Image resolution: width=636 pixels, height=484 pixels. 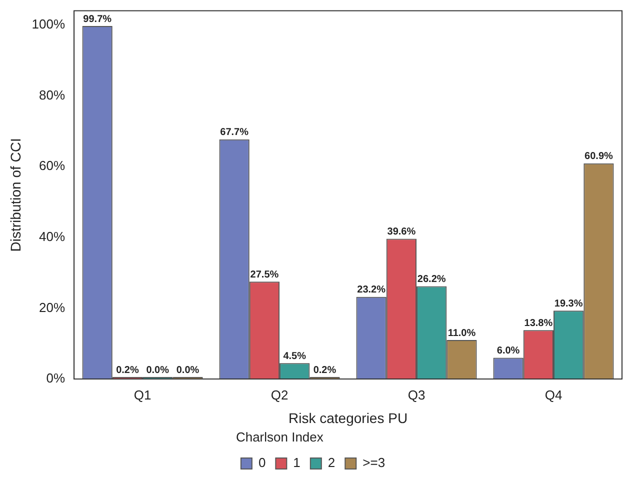 I want to click on legend-label: 1, so click(x=296, y=462).